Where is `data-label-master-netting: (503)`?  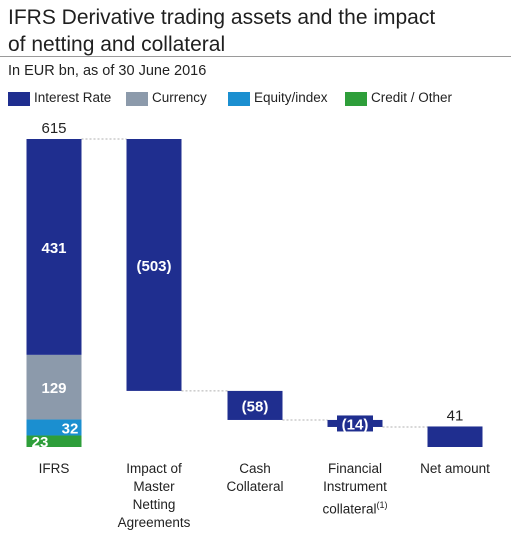 data-label-master-netting: (503) is located at coordinates (153, 266).